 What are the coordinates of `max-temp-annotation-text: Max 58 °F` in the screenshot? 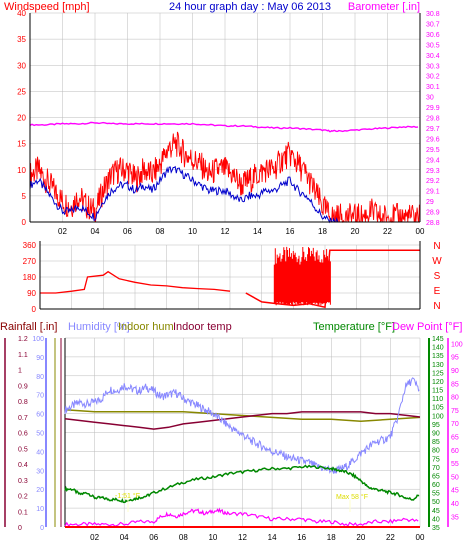 It's located at (352, 497).